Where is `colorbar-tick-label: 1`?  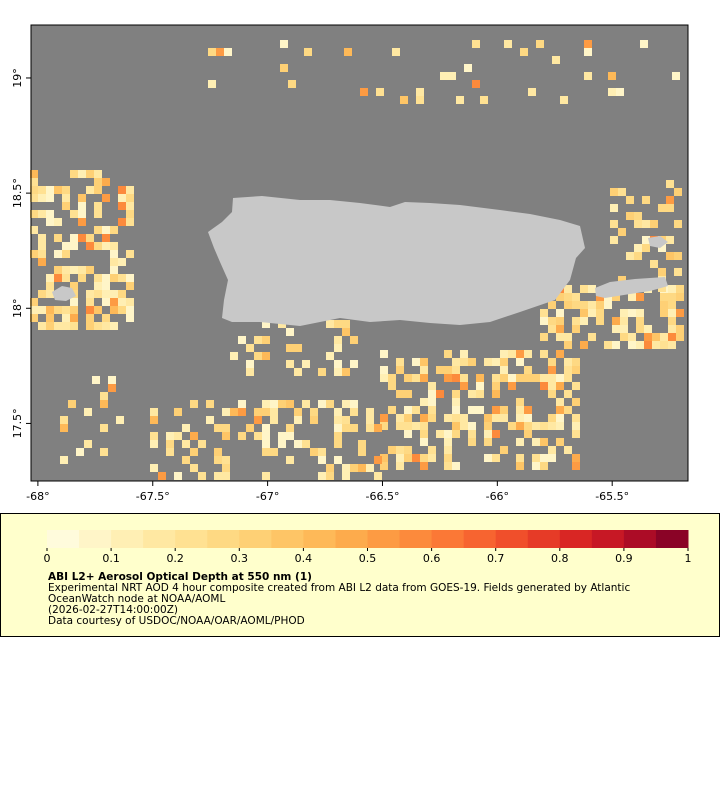 colorbar-tick-label: 1 is located at coordinates (688, 558).